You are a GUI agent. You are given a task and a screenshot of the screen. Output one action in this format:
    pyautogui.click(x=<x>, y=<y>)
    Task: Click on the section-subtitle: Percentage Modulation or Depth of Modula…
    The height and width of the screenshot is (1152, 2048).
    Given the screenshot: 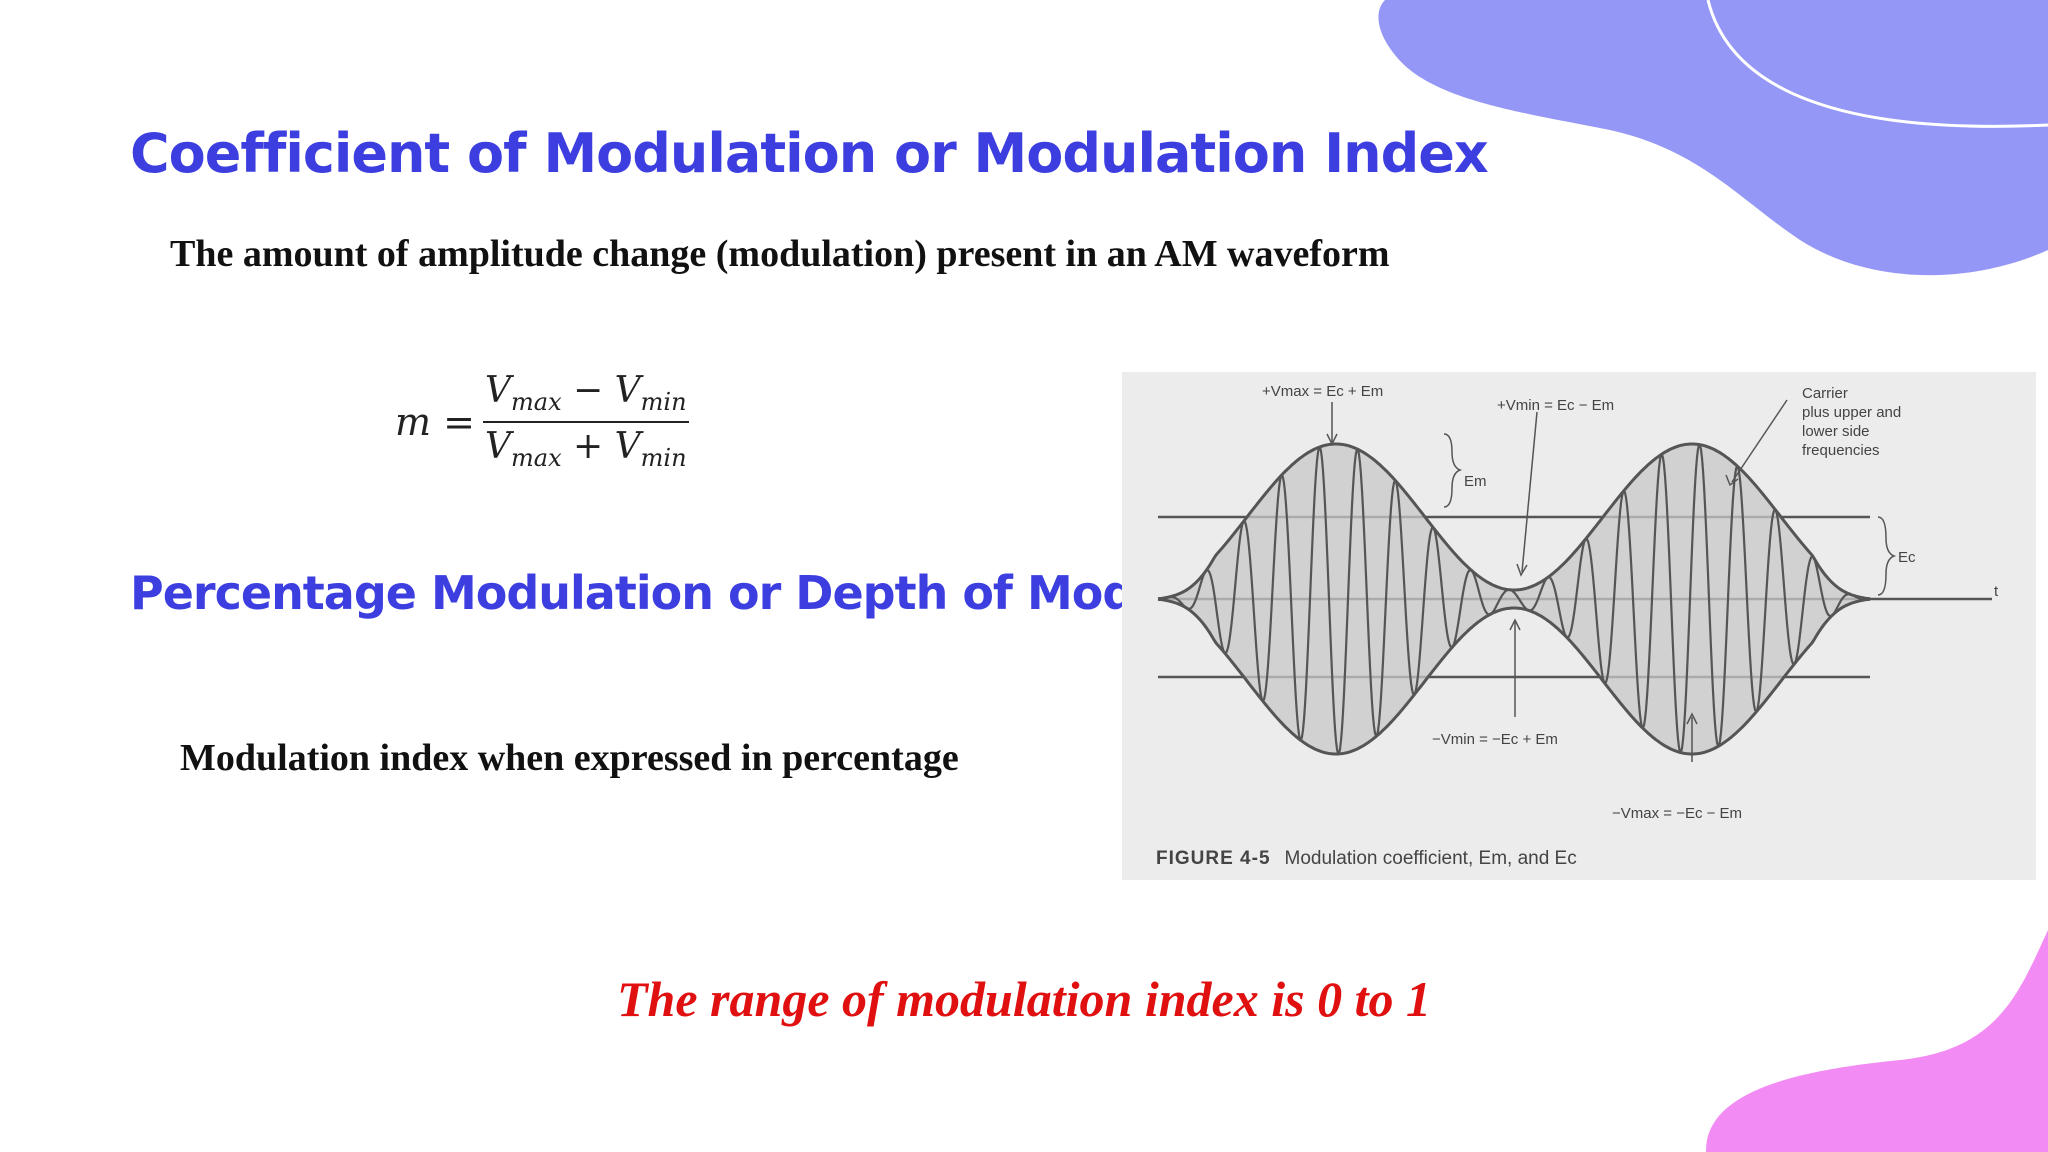 What is the action you would take?
    pyautogui.click(x=720, y=593)
    